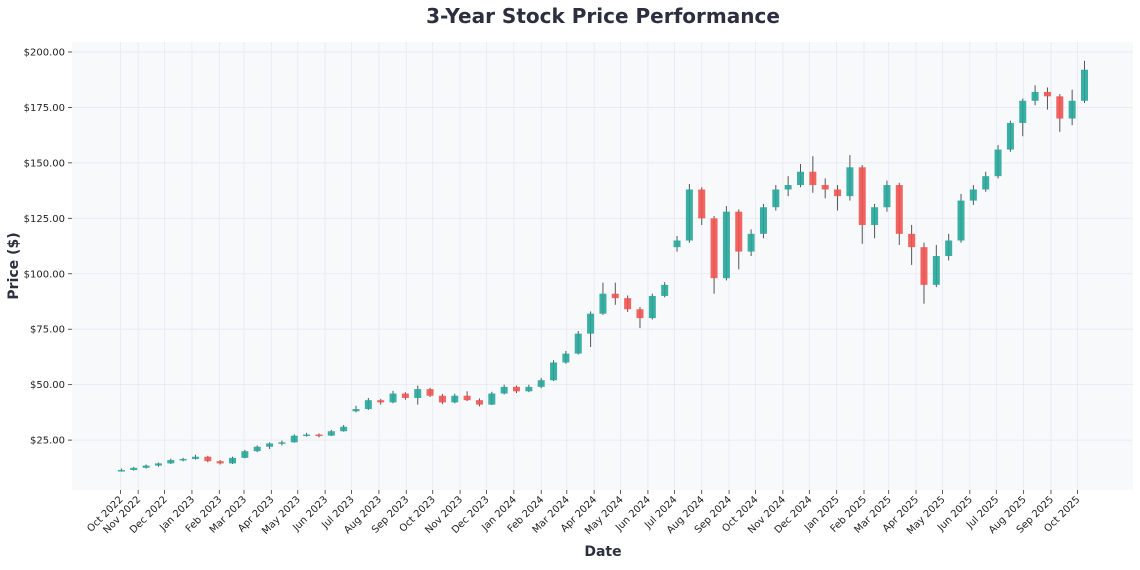  Describe the element at coordinates (47, 441) in the screenshot. I see `y-tick-label: $25.00` at that location.